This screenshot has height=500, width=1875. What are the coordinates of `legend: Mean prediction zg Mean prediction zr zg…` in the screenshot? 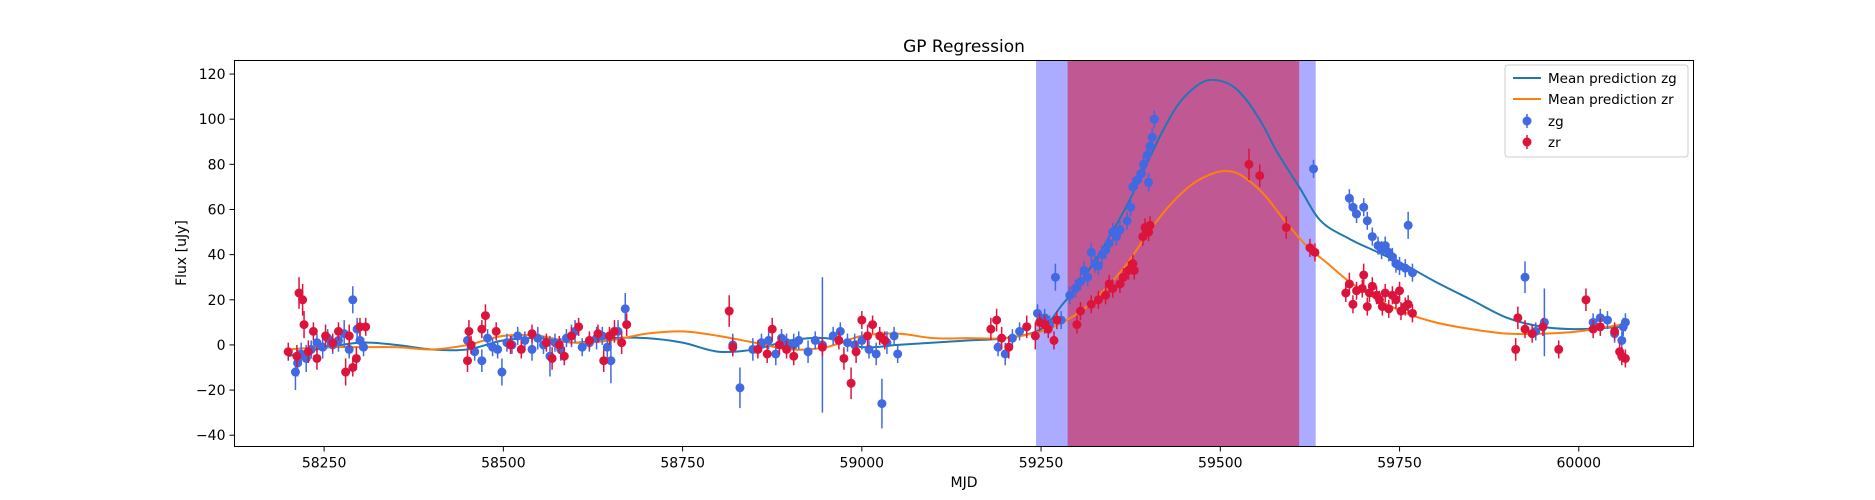 It's located at (1596, 111).